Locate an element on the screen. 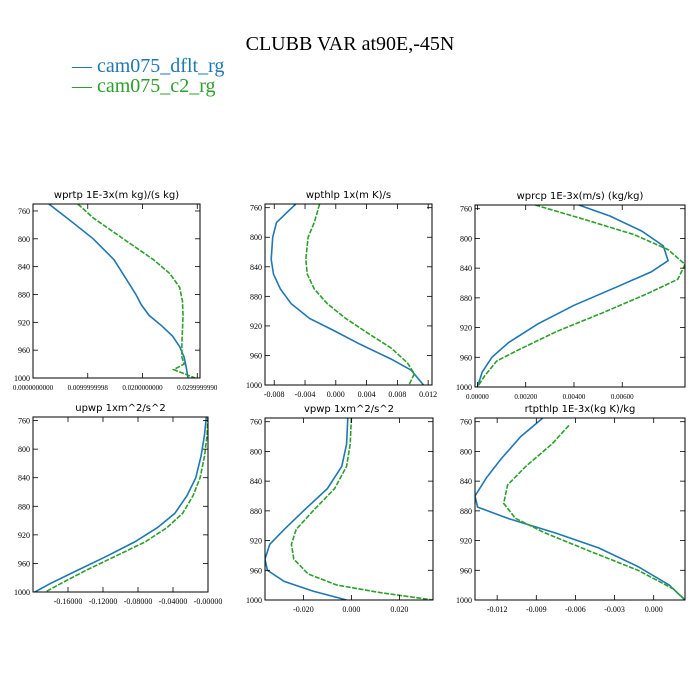 This screenshot has width=700, height=700. x-tick-label: 0.0099999998 is located at coordinates (88, 388).